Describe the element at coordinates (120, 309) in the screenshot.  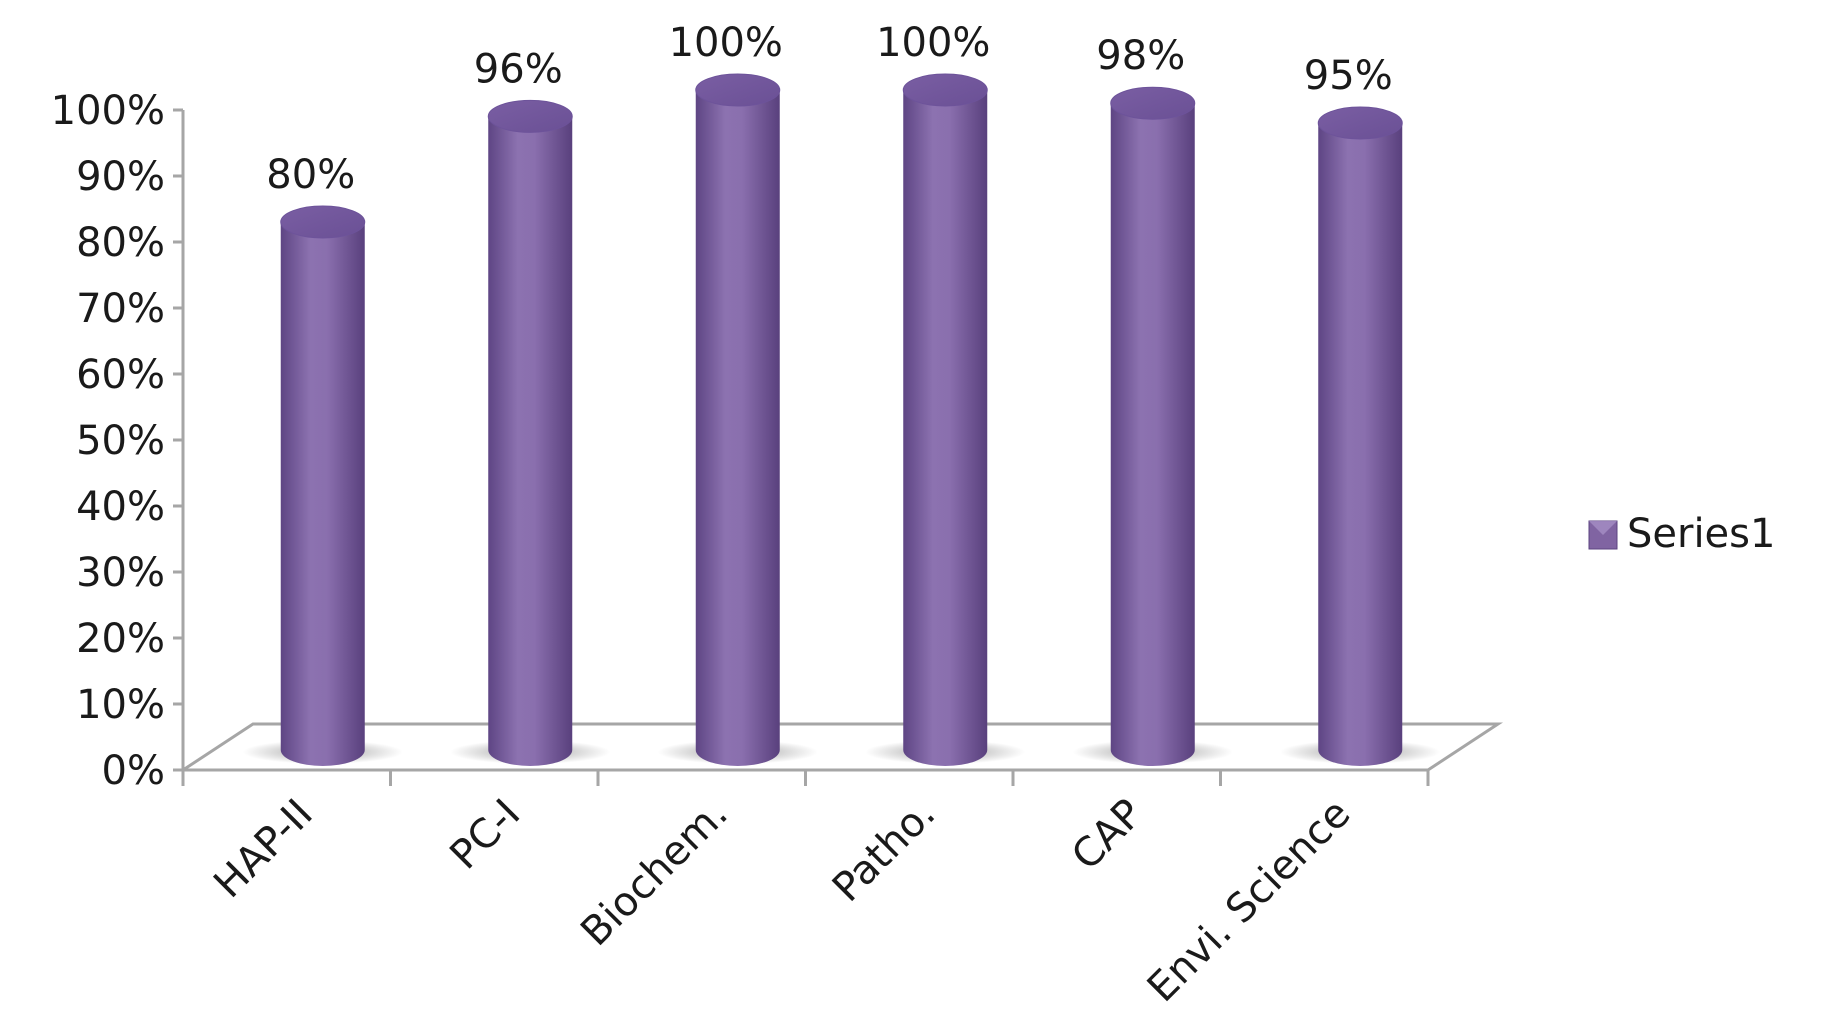
I see `y-tick-label: 70%` at that location.